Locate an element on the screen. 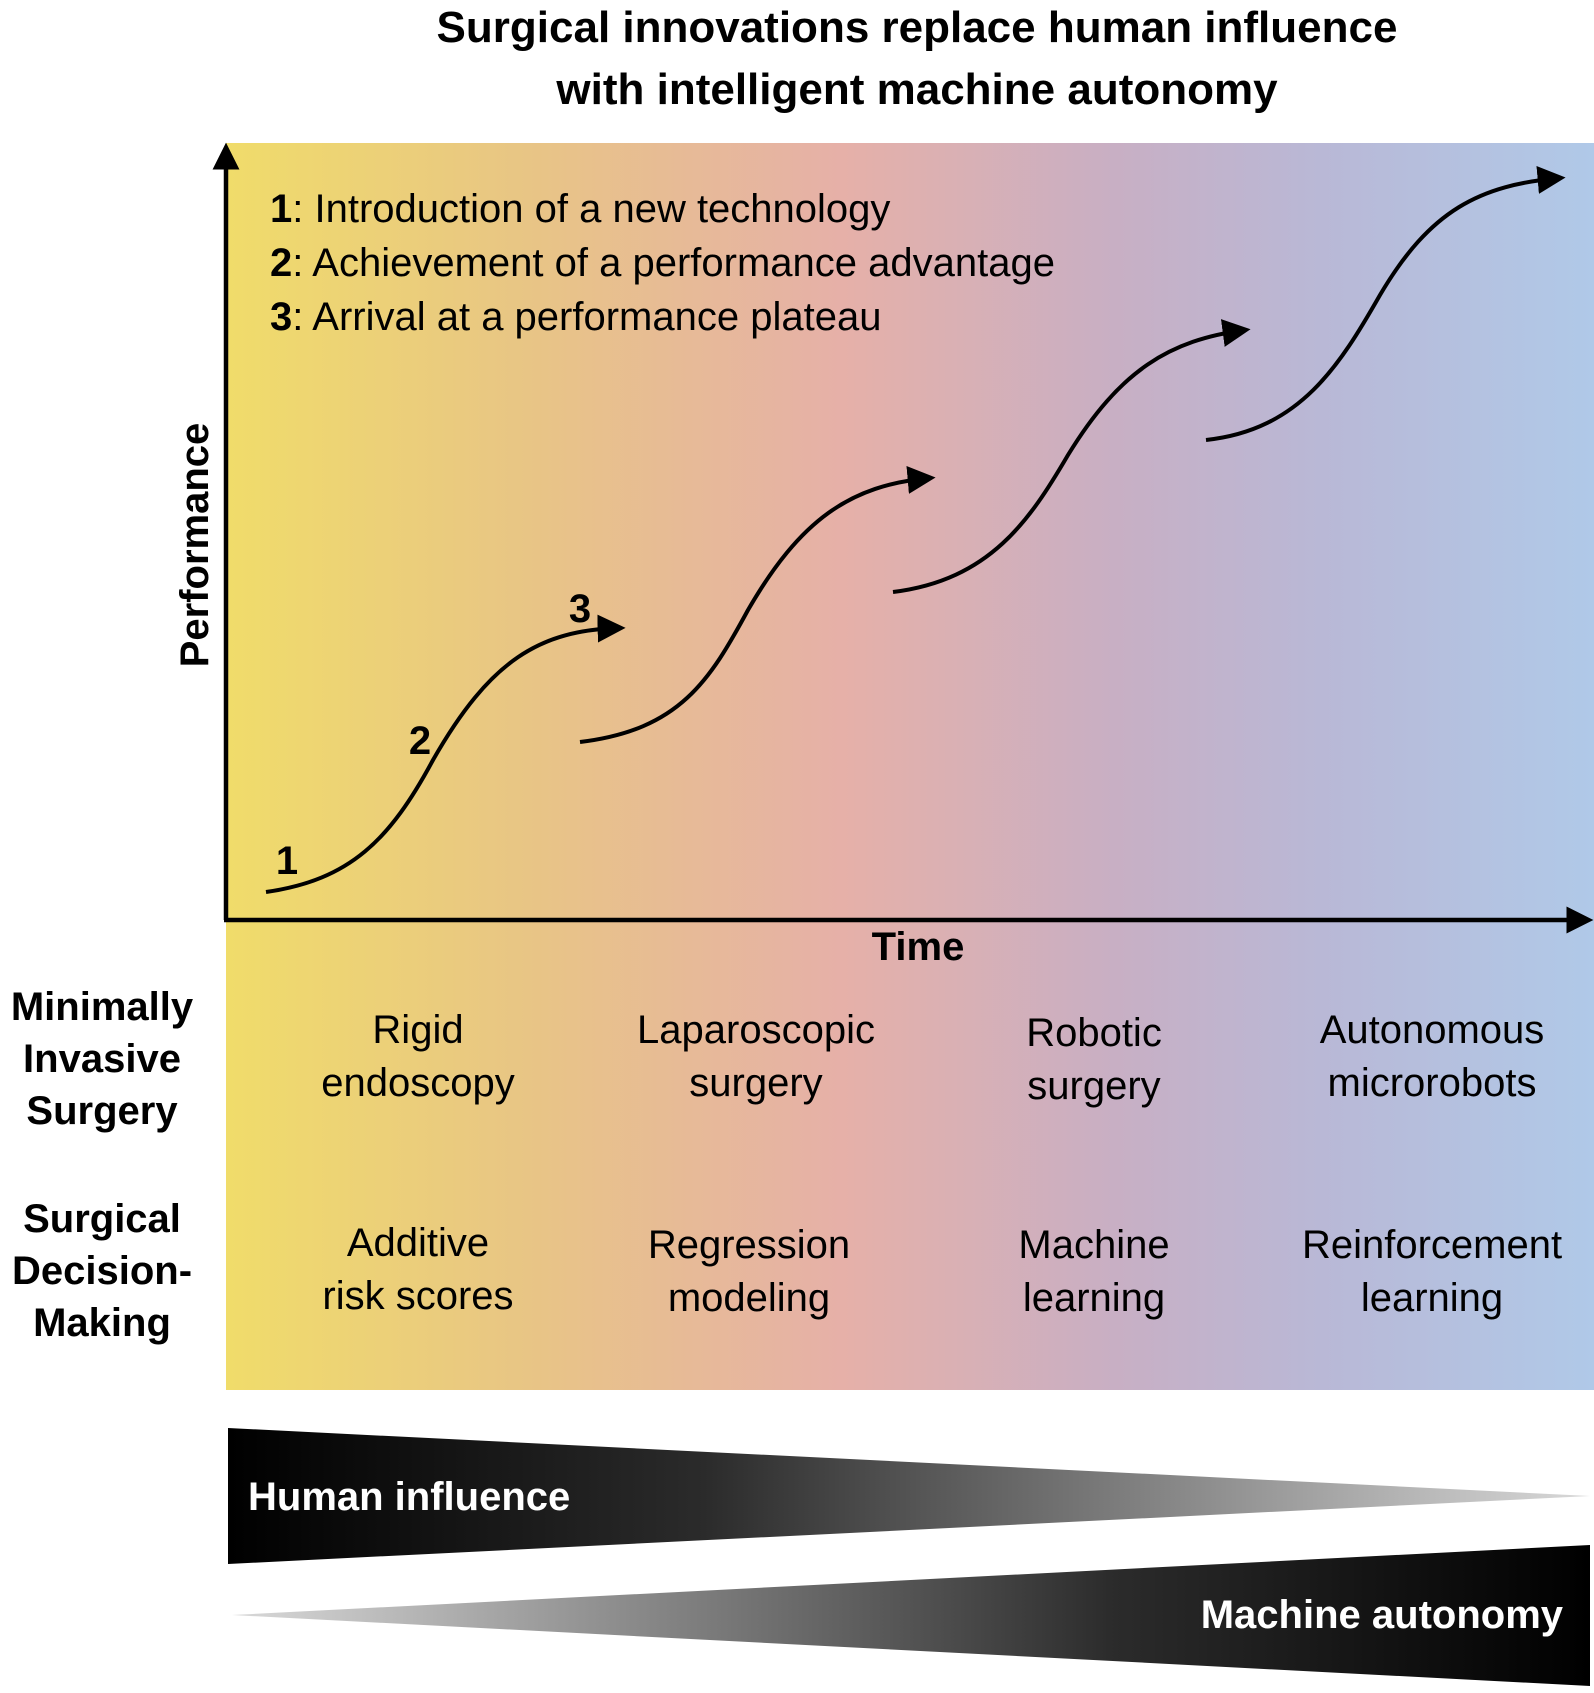 Image resolution: width=1594 pixels, height=1693 pixels. cell-mis-3-line-2: surgery is located at coordinates (1093, 1086).